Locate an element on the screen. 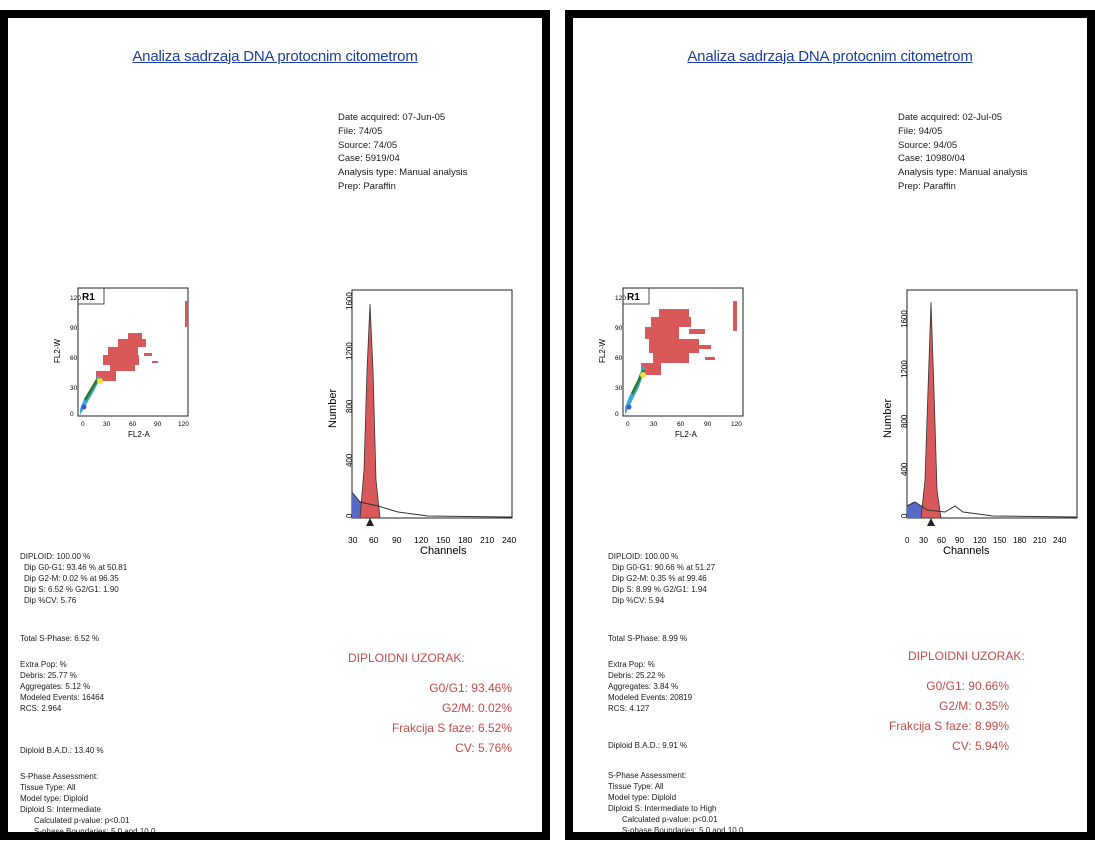 The width and height of the screenshot is (1095, 850). source: Source: 94/05 is located at coordinates (928, 145).